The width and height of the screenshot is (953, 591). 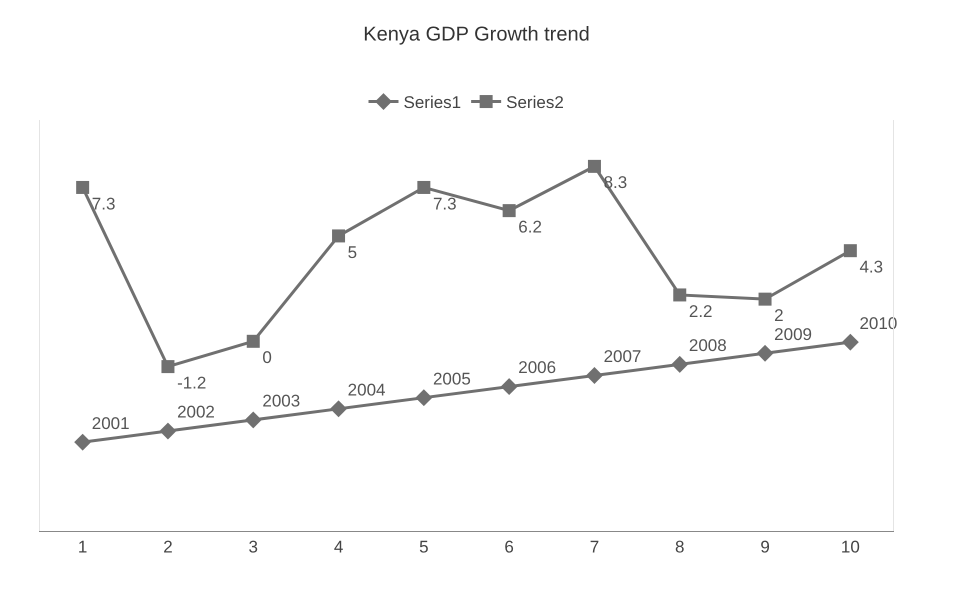 What do you see at coordinates (779, 316) in the screenshot?
I see `data-label: 2` at bounding box center [779, 316].